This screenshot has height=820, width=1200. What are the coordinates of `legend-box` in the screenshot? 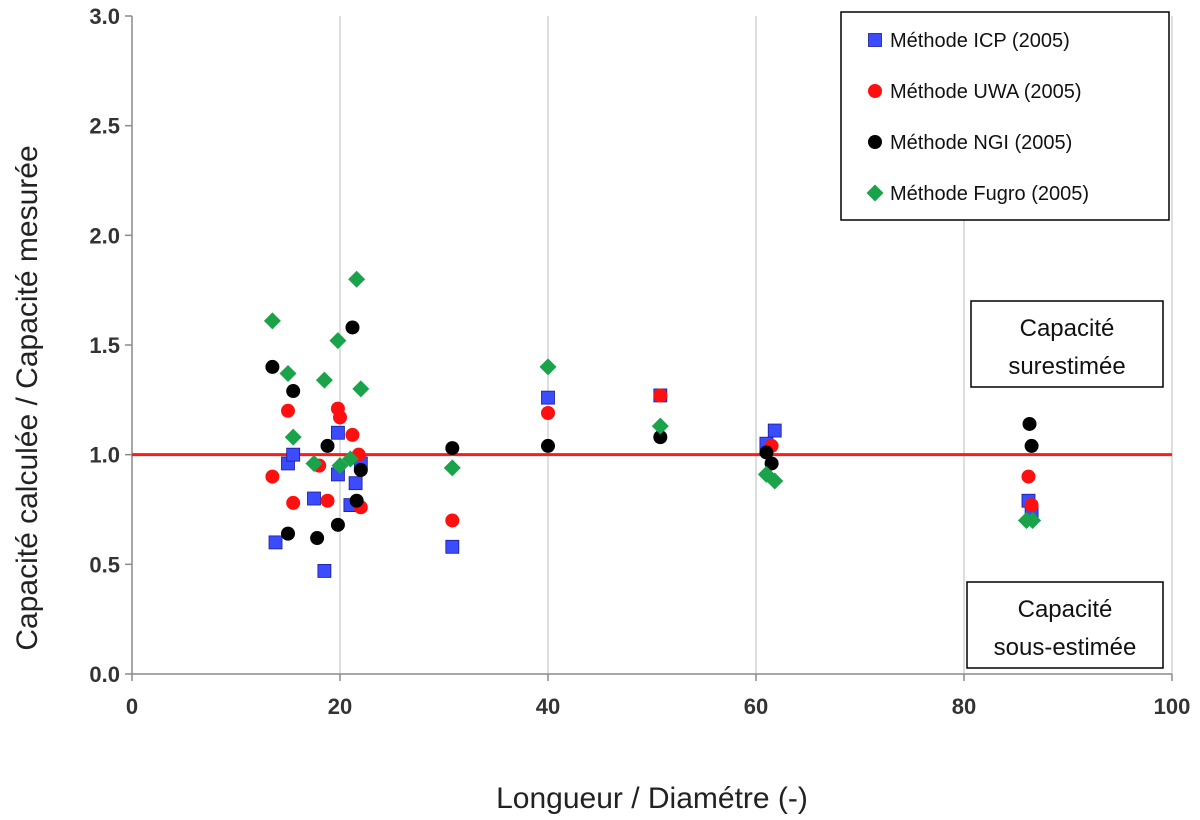 It's located at (1005, 116).